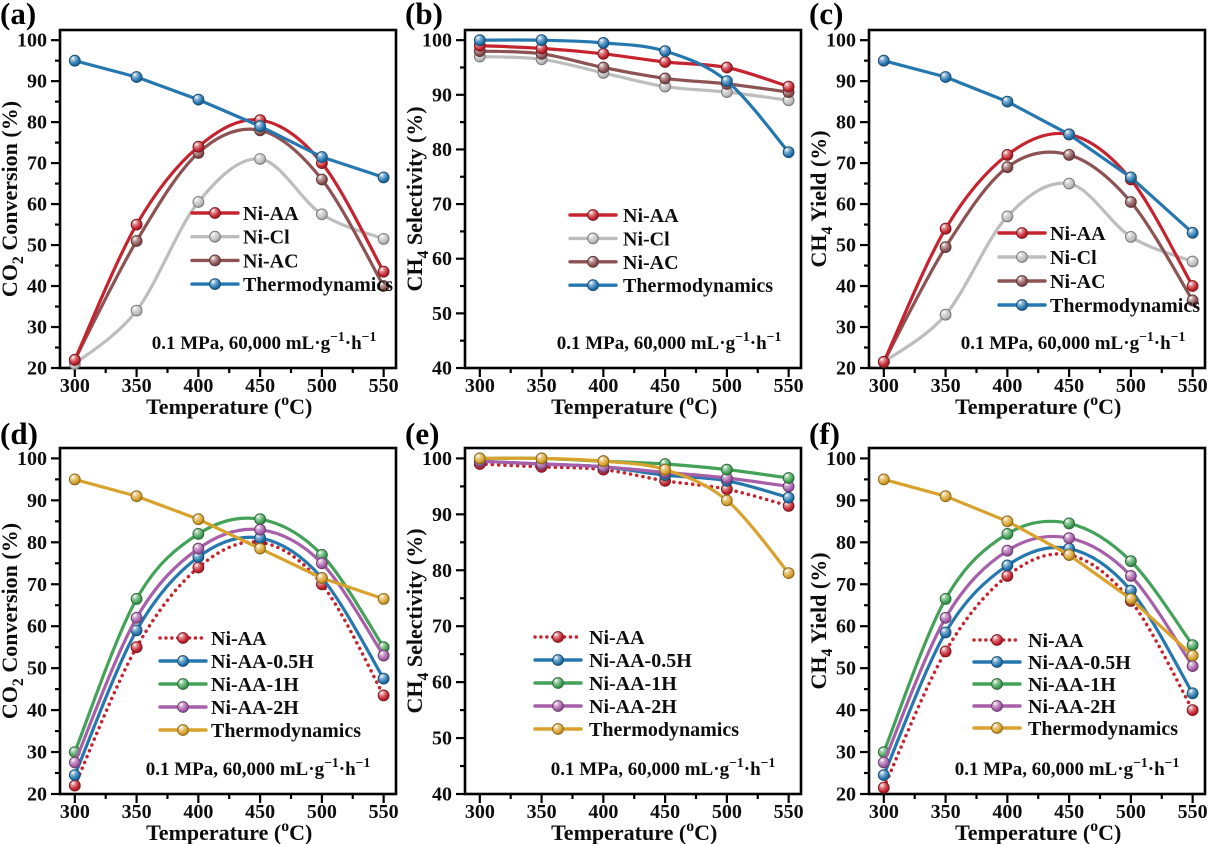 This screenshot has height=844, width=1213. I want to click on legend-label-Thermodynamics: Thermodynamics, so click(1125, 306).